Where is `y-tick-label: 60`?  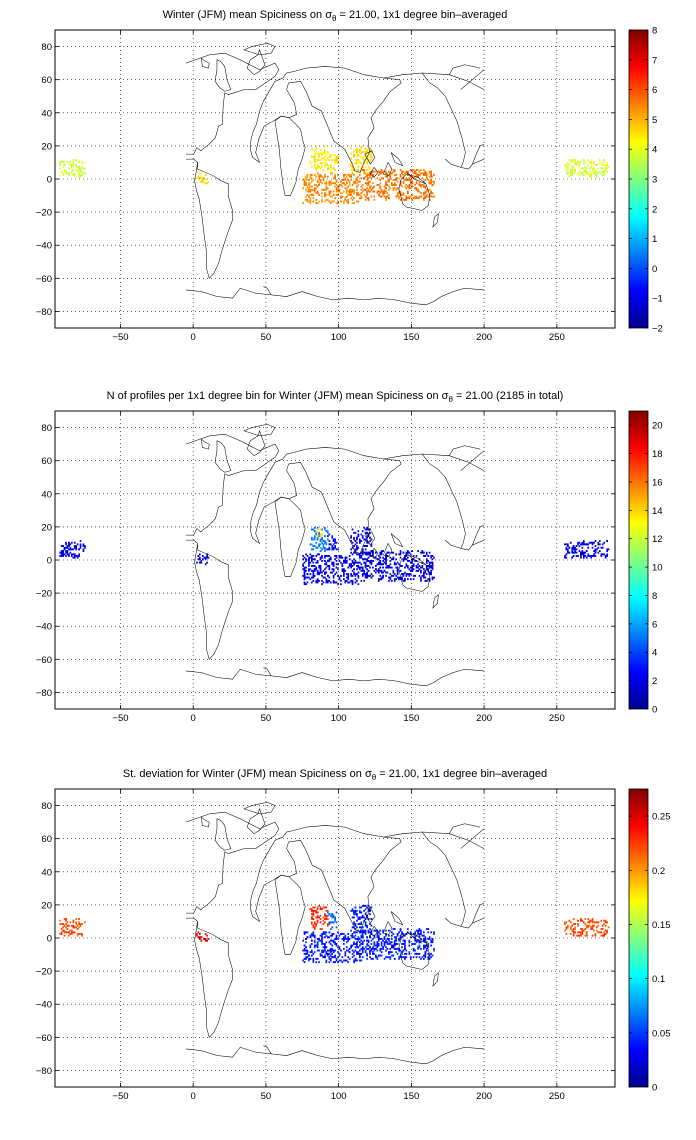
y-tick-label: 60 is located at coordinates (46, 80).